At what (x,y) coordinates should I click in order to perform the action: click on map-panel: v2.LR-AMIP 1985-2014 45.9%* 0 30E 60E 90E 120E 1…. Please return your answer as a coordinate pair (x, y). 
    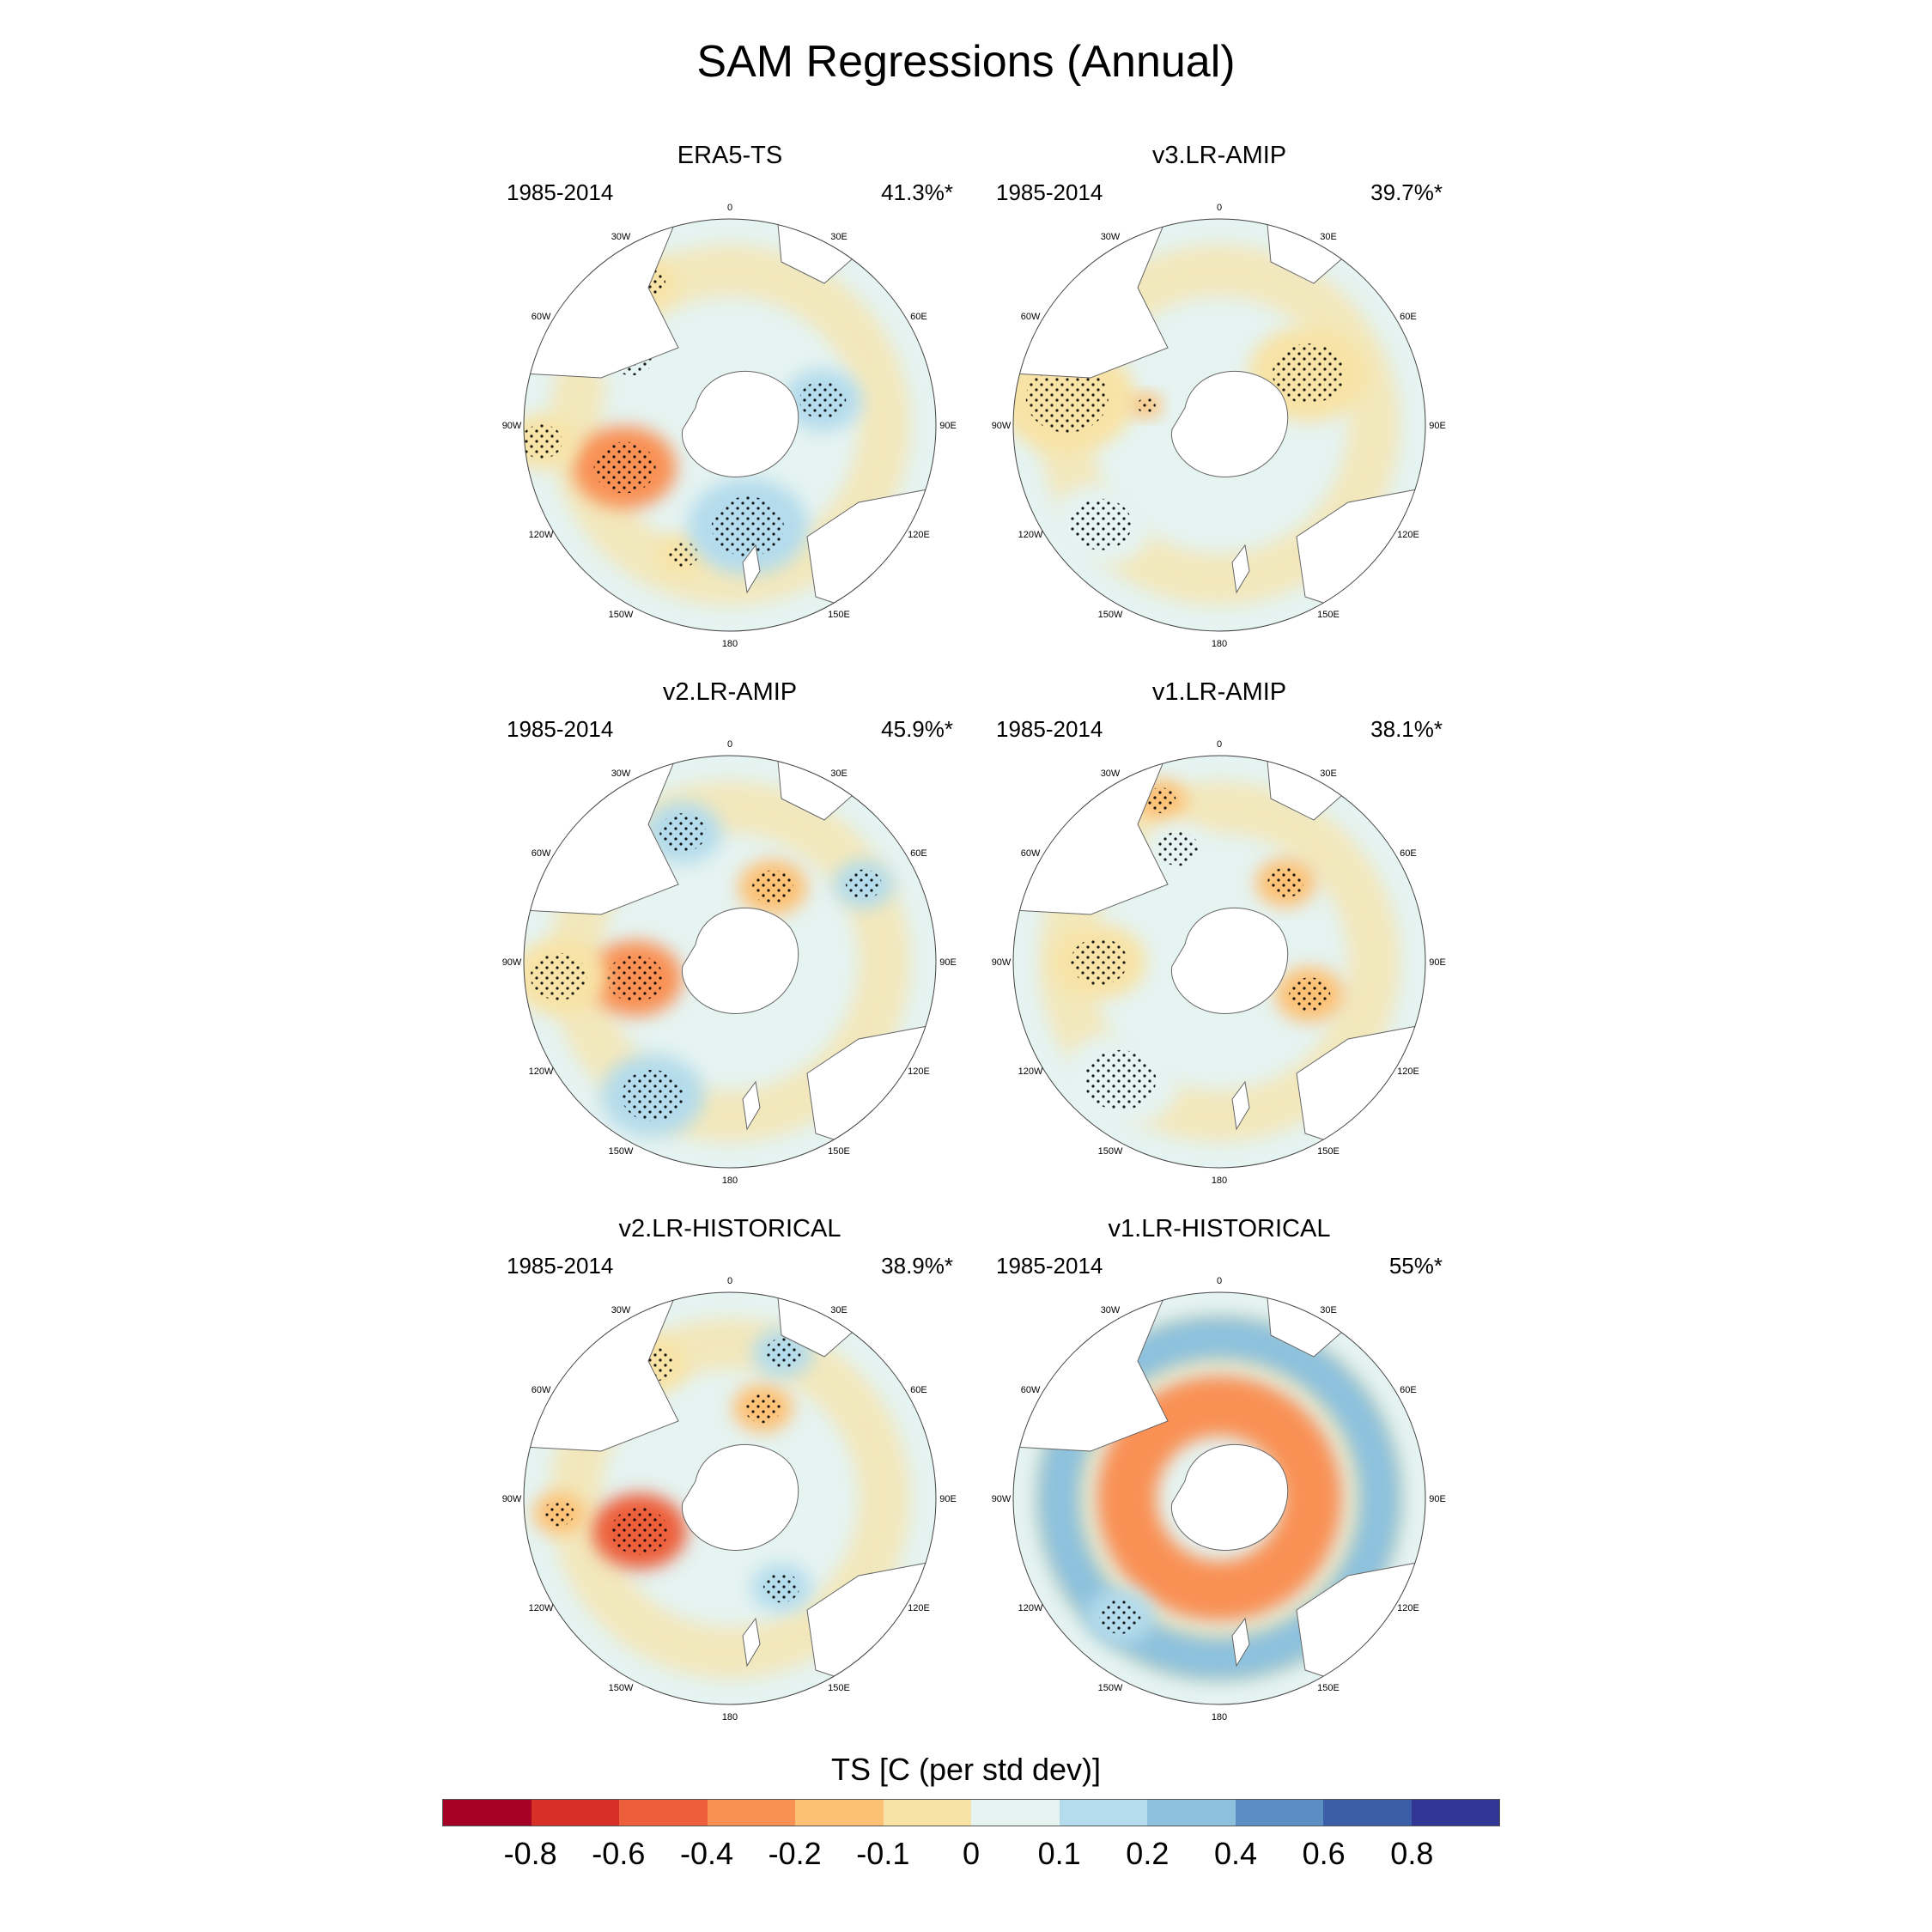
    Looking at the image, I should click on (730, 936).